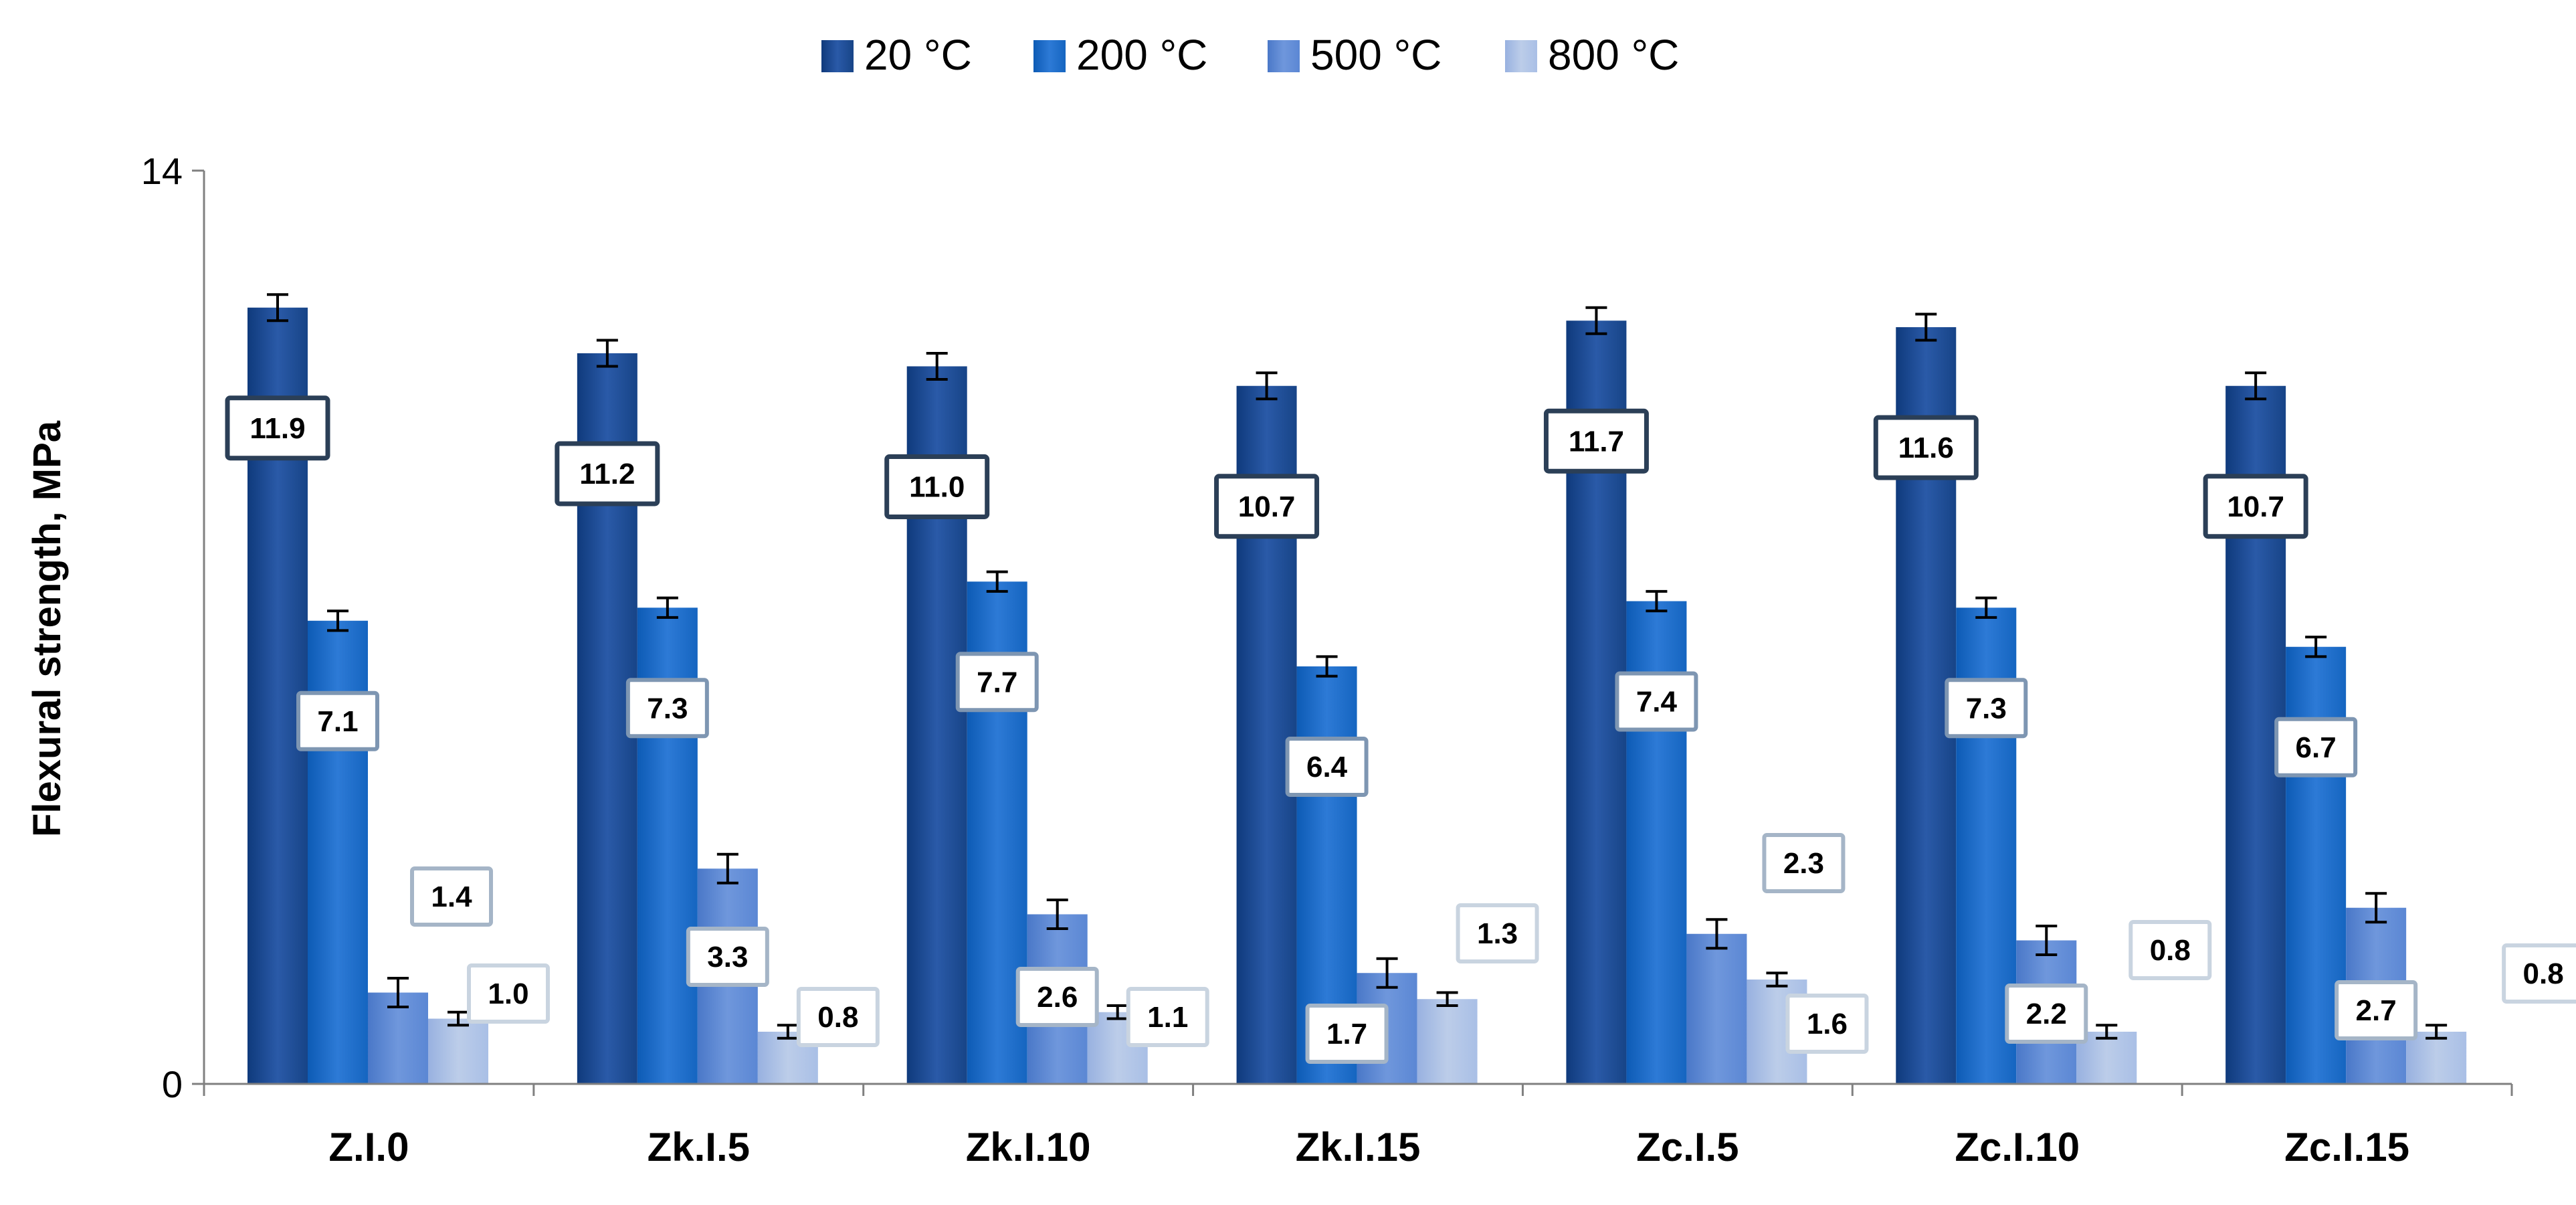 The image size is (2576, 1205). I want to click on data-label-text: 2.2, so click(2046, 1014).